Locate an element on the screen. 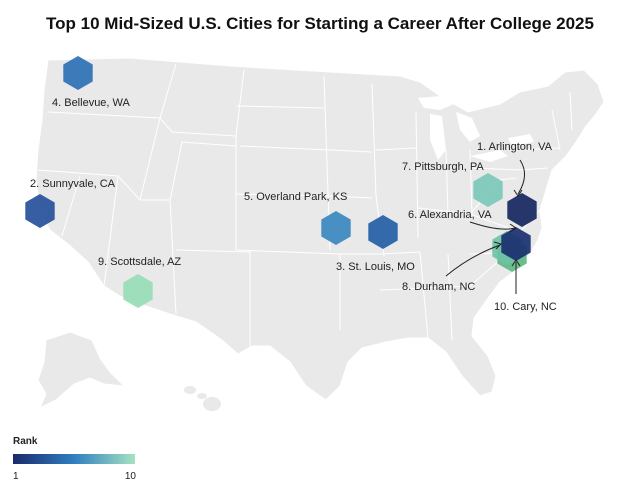 The height and width of the screenshot is (489, 640). alaska-land is located at coordinates (81, 370).